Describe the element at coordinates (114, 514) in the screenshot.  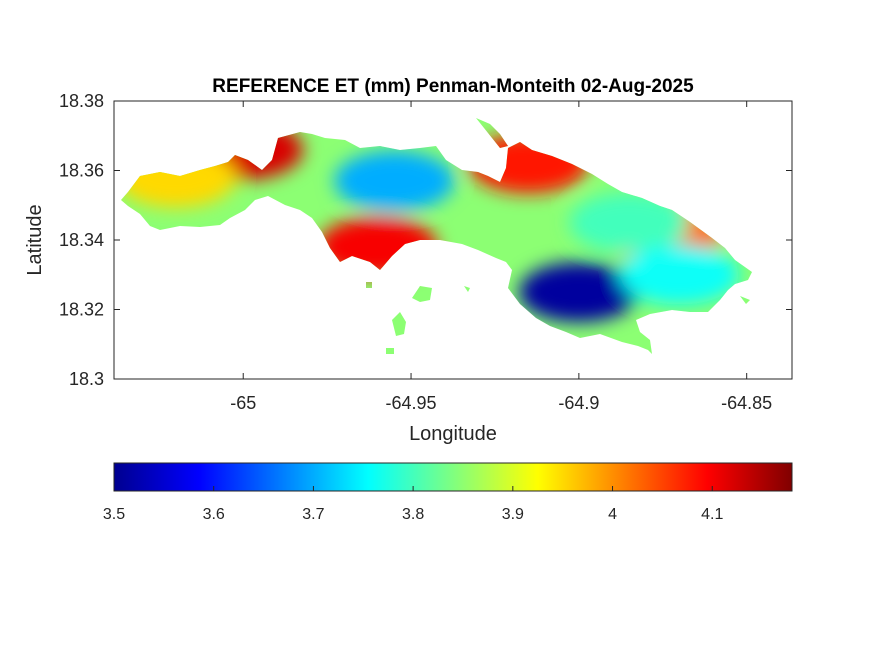
I see `colorbar-tick-label: 3.5` at that location.